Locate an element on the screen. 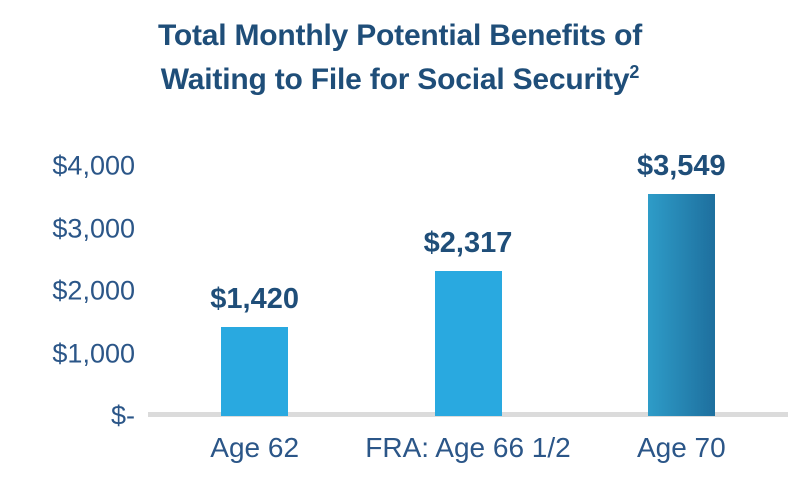 This screenshot has width=800, height=488. y-axis-tick-label-3000: $3,000 is located at coordinates (93, 228).